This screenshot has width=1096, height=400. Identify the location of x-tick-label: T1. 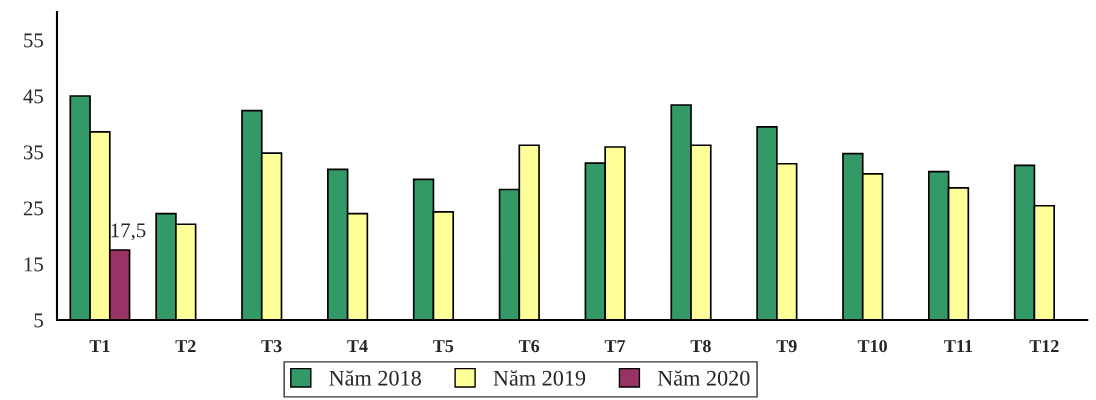
(99, 346).